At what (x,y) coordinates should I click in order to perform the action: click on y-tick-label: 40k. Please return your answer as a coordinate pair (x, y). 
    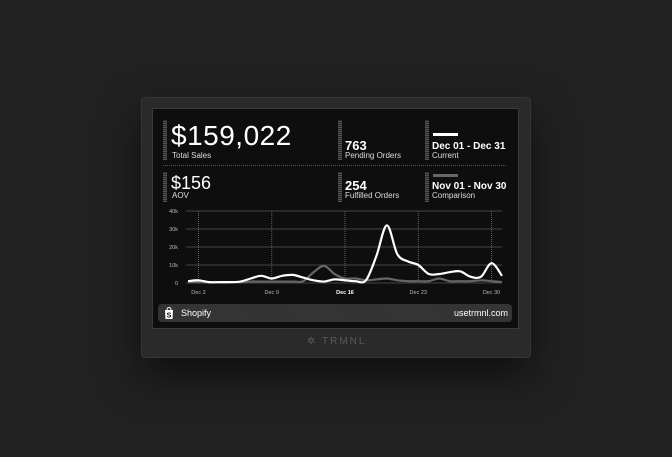
    Looking at the image, I should click on (173, 212).